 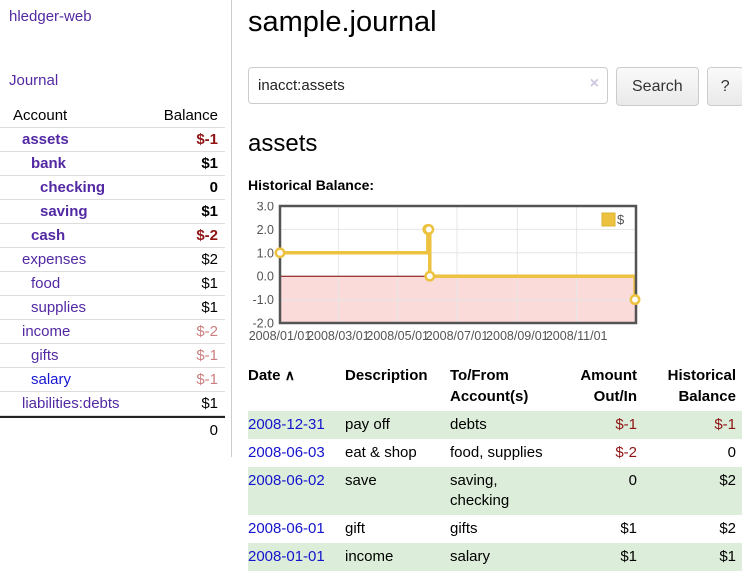 What do you see at coordinates (428, 85) in the screenshot?
I see `search-input` at bounding box center [428, 85].